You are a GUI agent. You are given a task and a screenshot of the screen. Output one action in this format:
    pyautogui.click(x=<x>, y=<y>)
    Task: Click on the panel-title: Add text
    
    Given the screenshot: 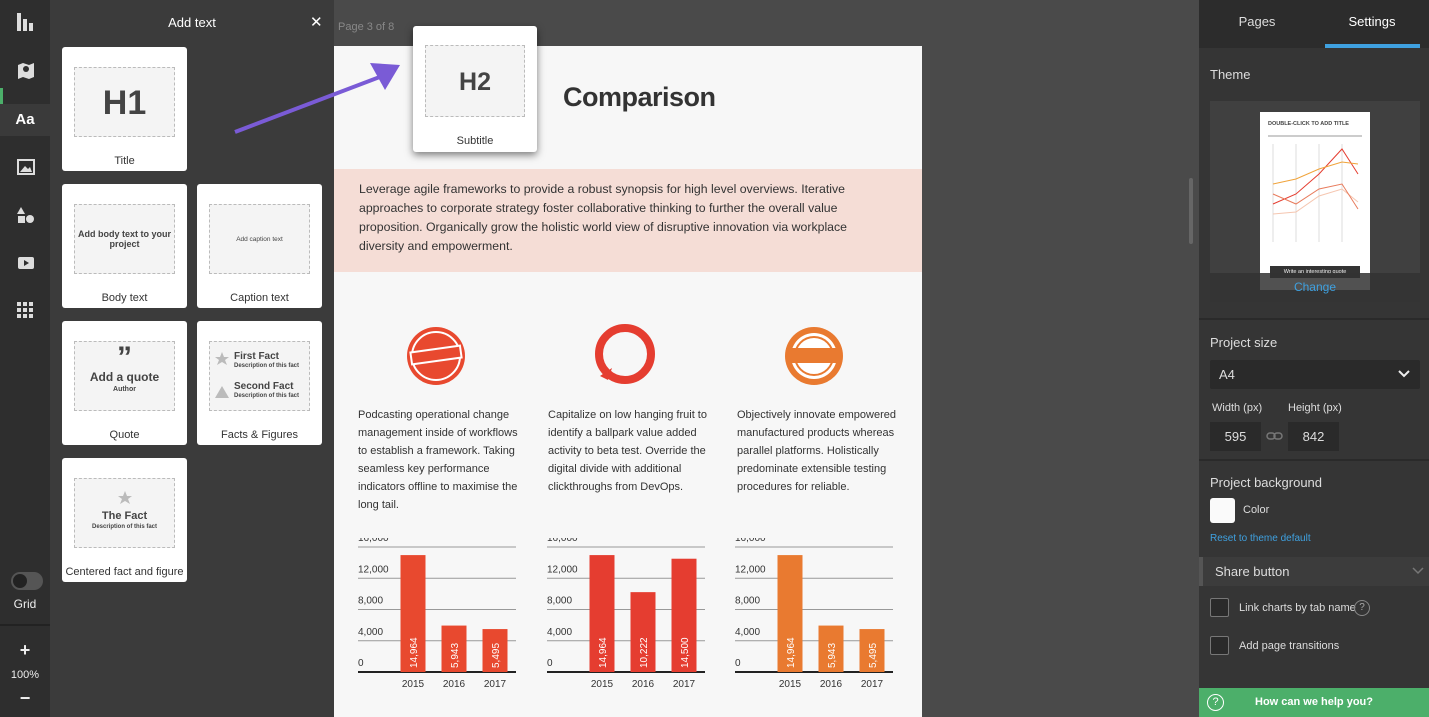 What is the action you would take?
    pyautogui.click(x=192, y=22)
    